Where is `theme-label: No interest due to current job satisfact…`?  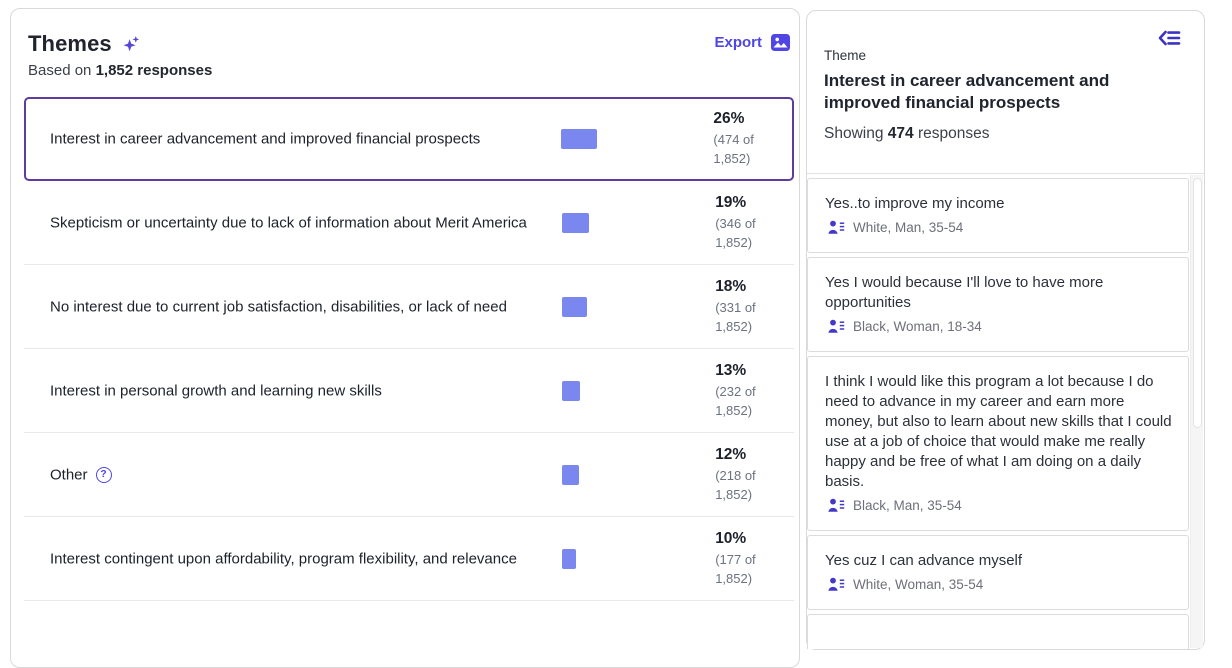
theme-label: No interest due to current job satisfact… is located at coordinates (278, 307).